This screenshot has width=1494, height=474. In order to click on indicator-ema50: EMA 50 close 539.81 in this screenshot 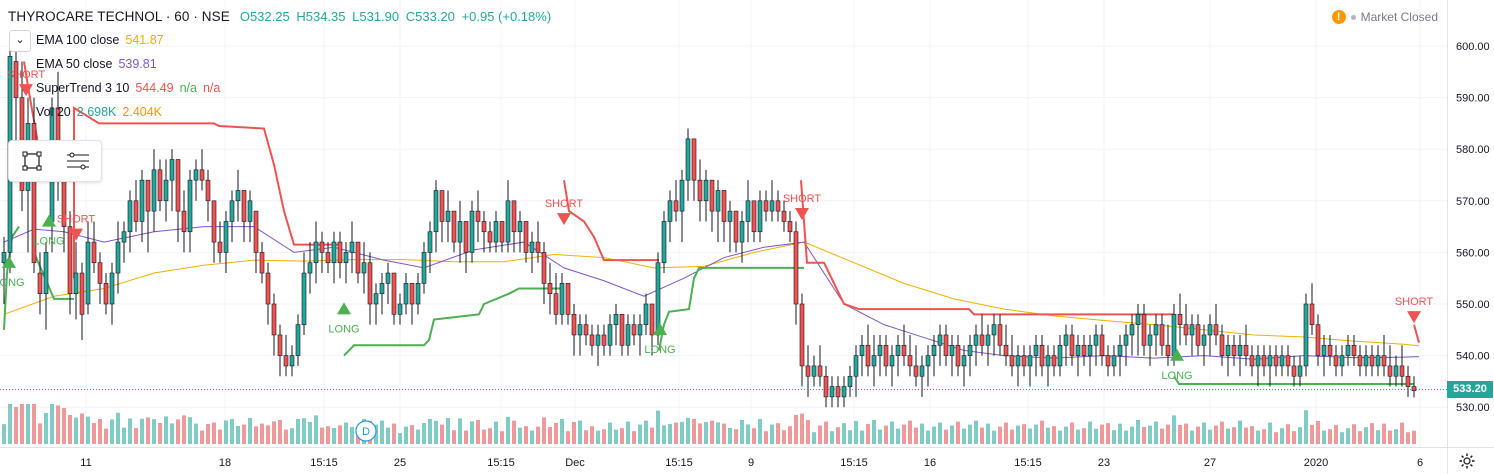, I will do `click(295, 64)`.